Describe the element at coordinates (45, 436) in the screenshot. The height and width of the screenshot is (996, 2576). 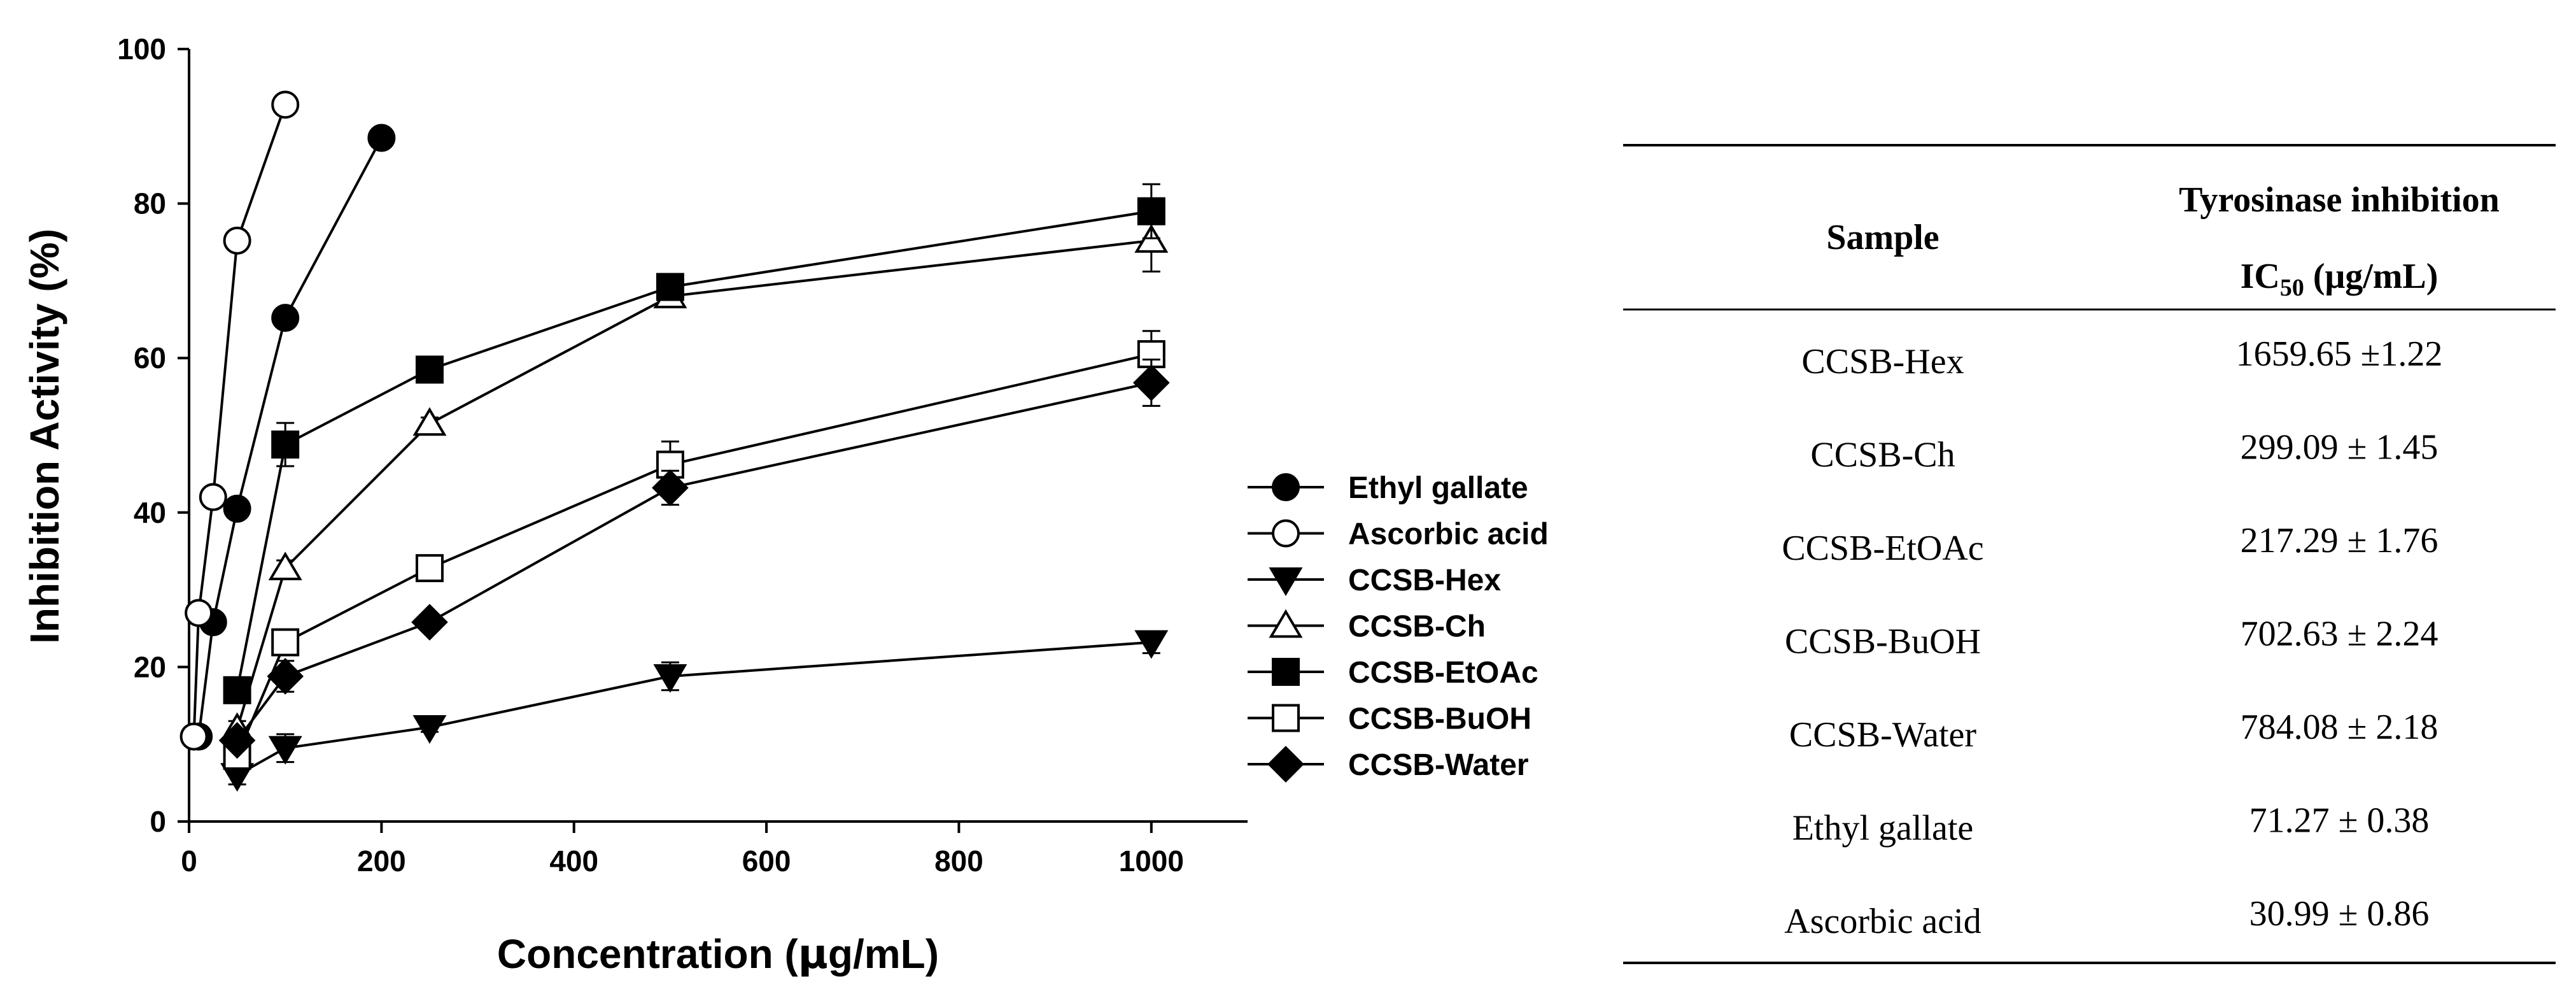
I see `y-axis-label: Inhibition Activity (%)` at that location.